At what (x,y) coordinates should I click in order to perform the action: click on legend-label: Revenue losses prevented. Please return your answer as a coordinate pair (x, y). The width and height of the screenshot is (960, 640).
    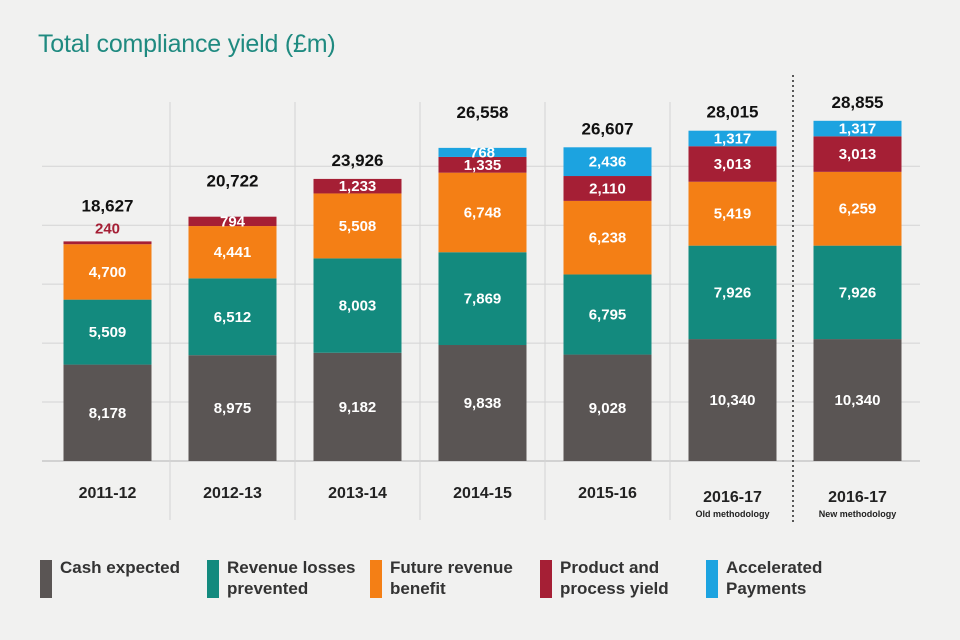
    Looking at the image, I should click on (291, 578).